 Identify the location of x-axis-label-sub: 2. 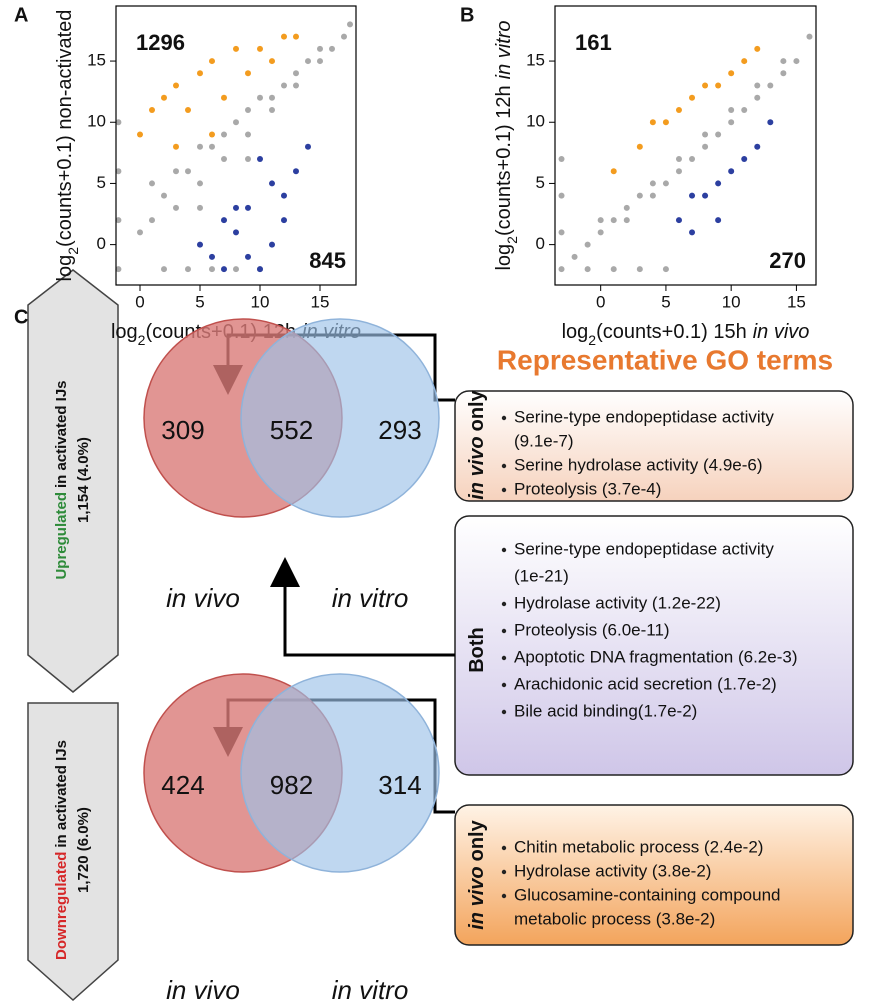
(592, 340).